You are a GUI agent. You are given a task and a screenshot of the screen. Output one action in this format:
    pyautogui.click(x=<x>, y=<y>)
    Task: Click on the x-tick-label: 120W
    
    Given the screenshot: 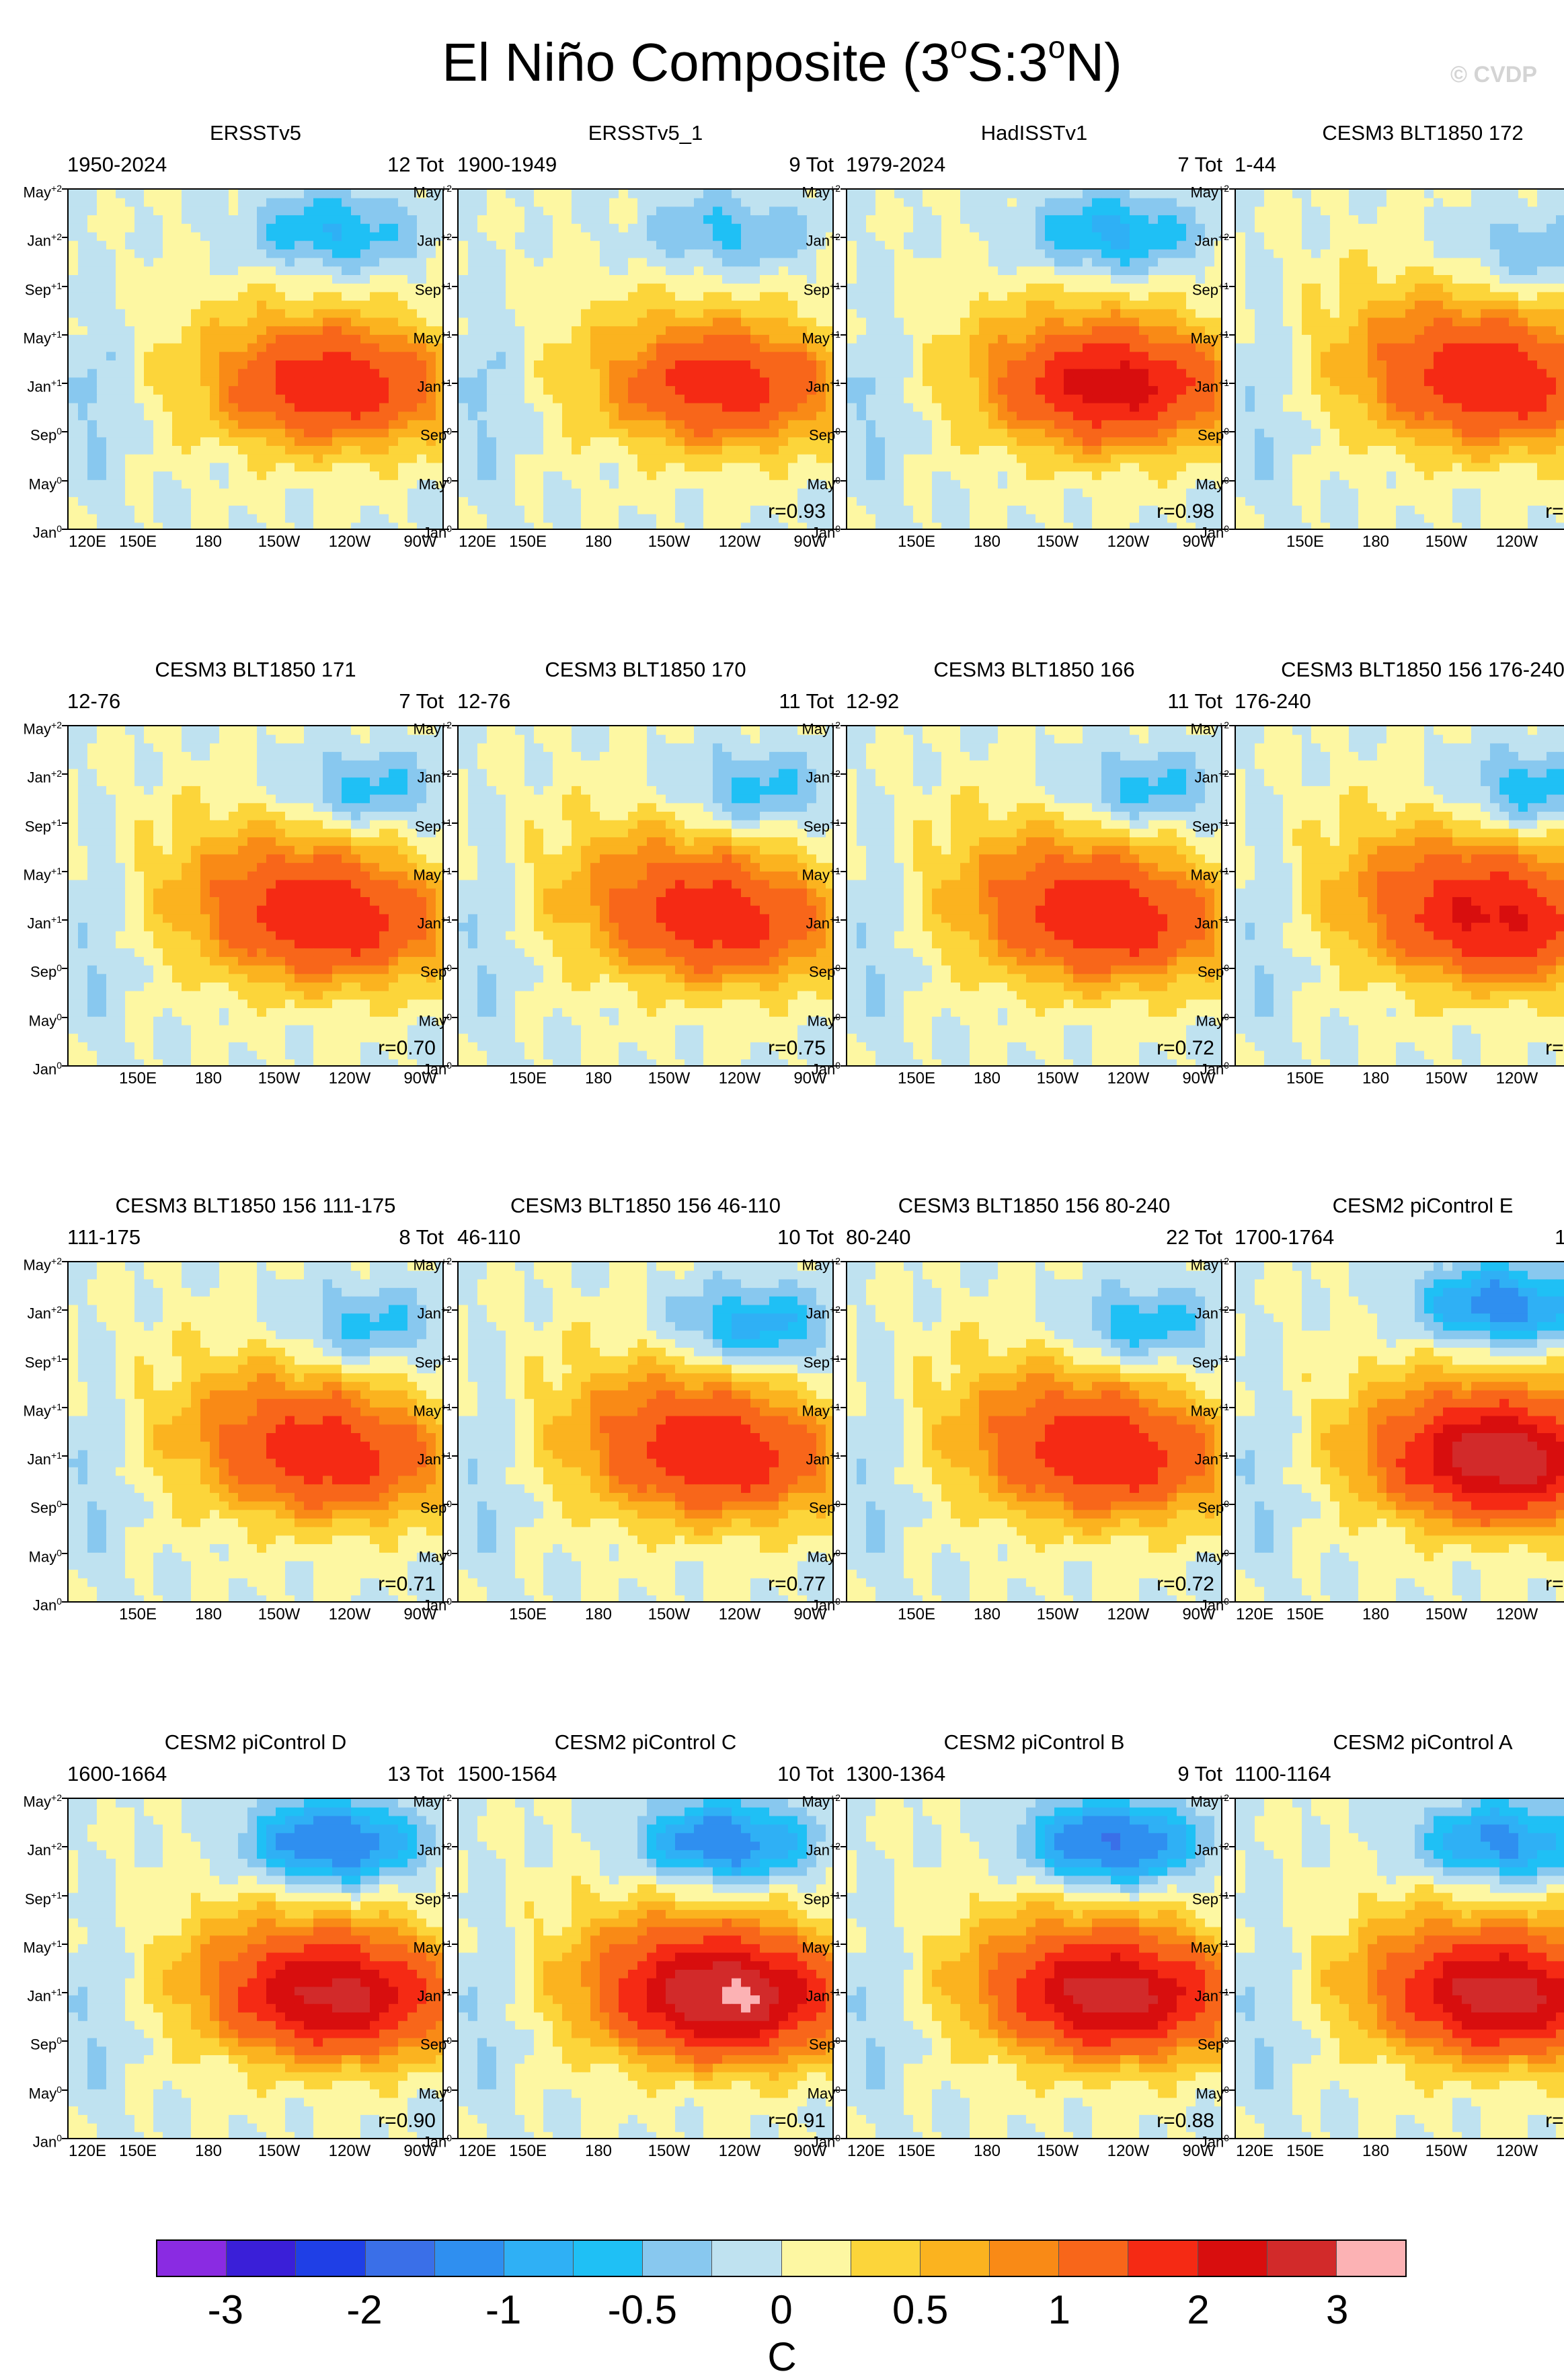 What is the action you would take?
    pyautogui.click(x=739, y=542)
    